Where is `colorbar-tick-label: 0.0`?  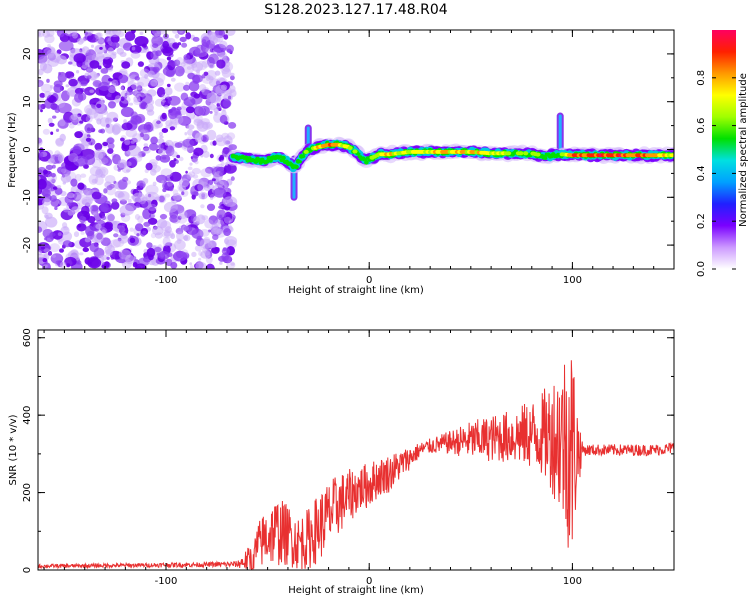
colorbar-tick-label: 0.0 is located at coordinates (701, 269).